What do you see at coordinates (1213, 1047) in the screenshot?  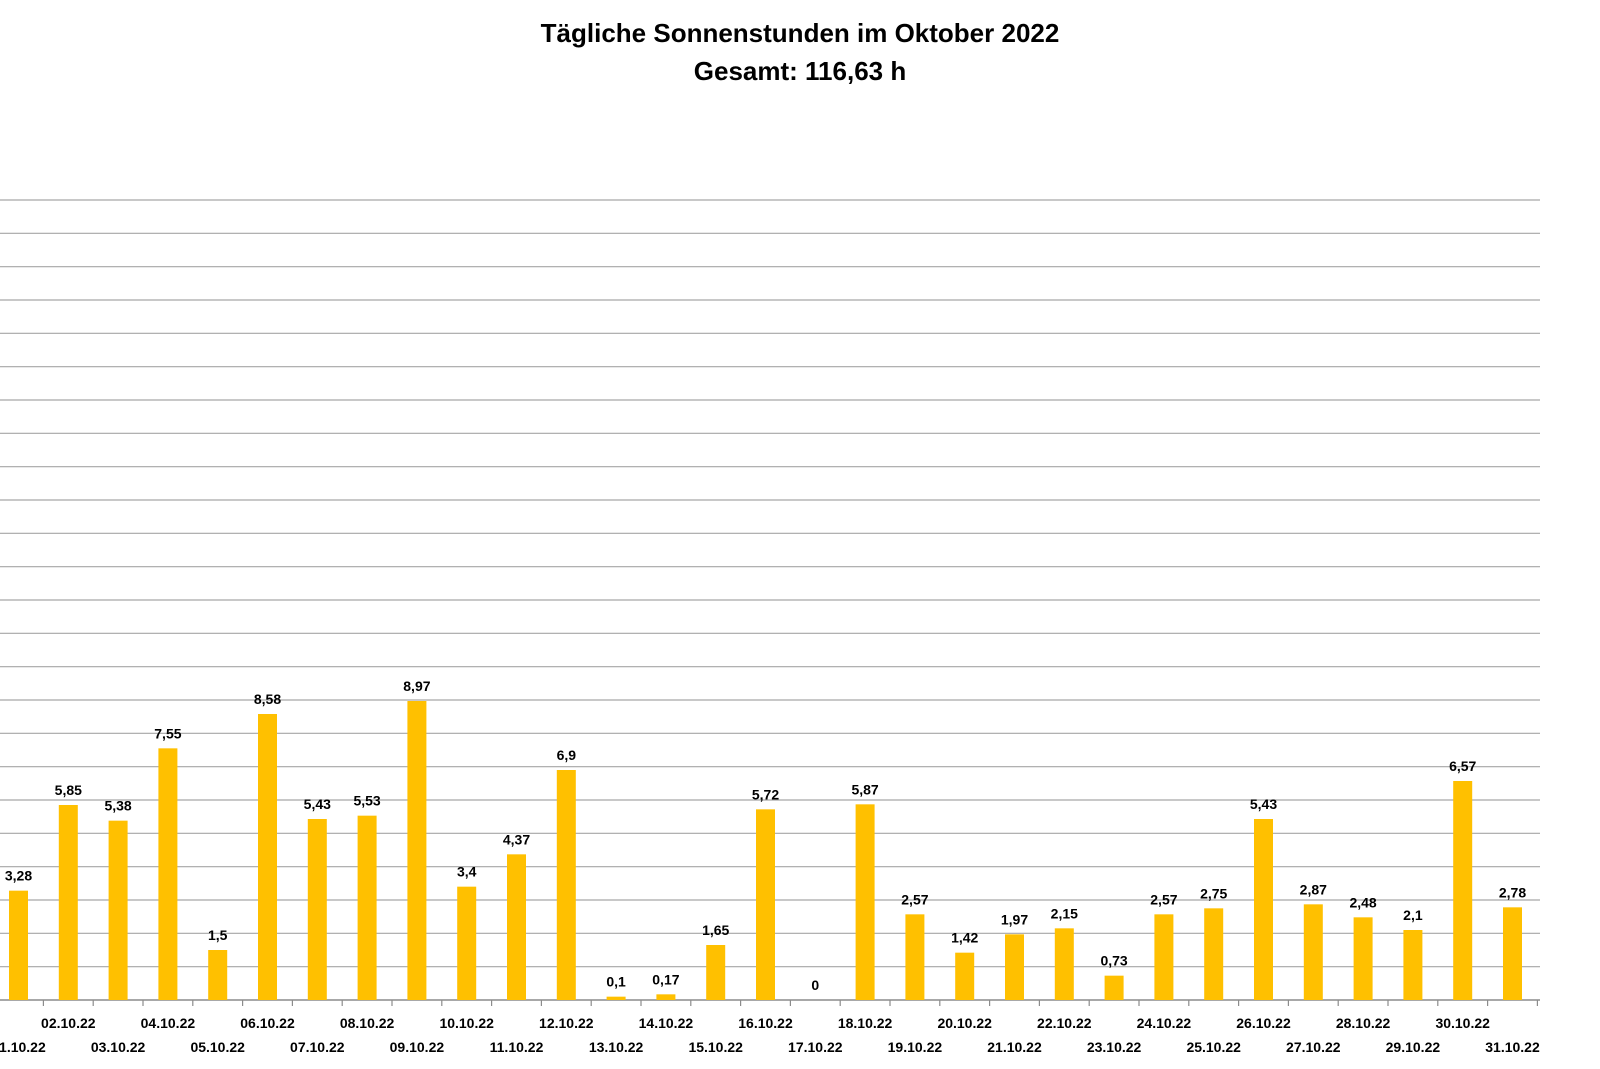 I see `x-tick-label: 25.10.22` at bounding box center [1213, 1047].